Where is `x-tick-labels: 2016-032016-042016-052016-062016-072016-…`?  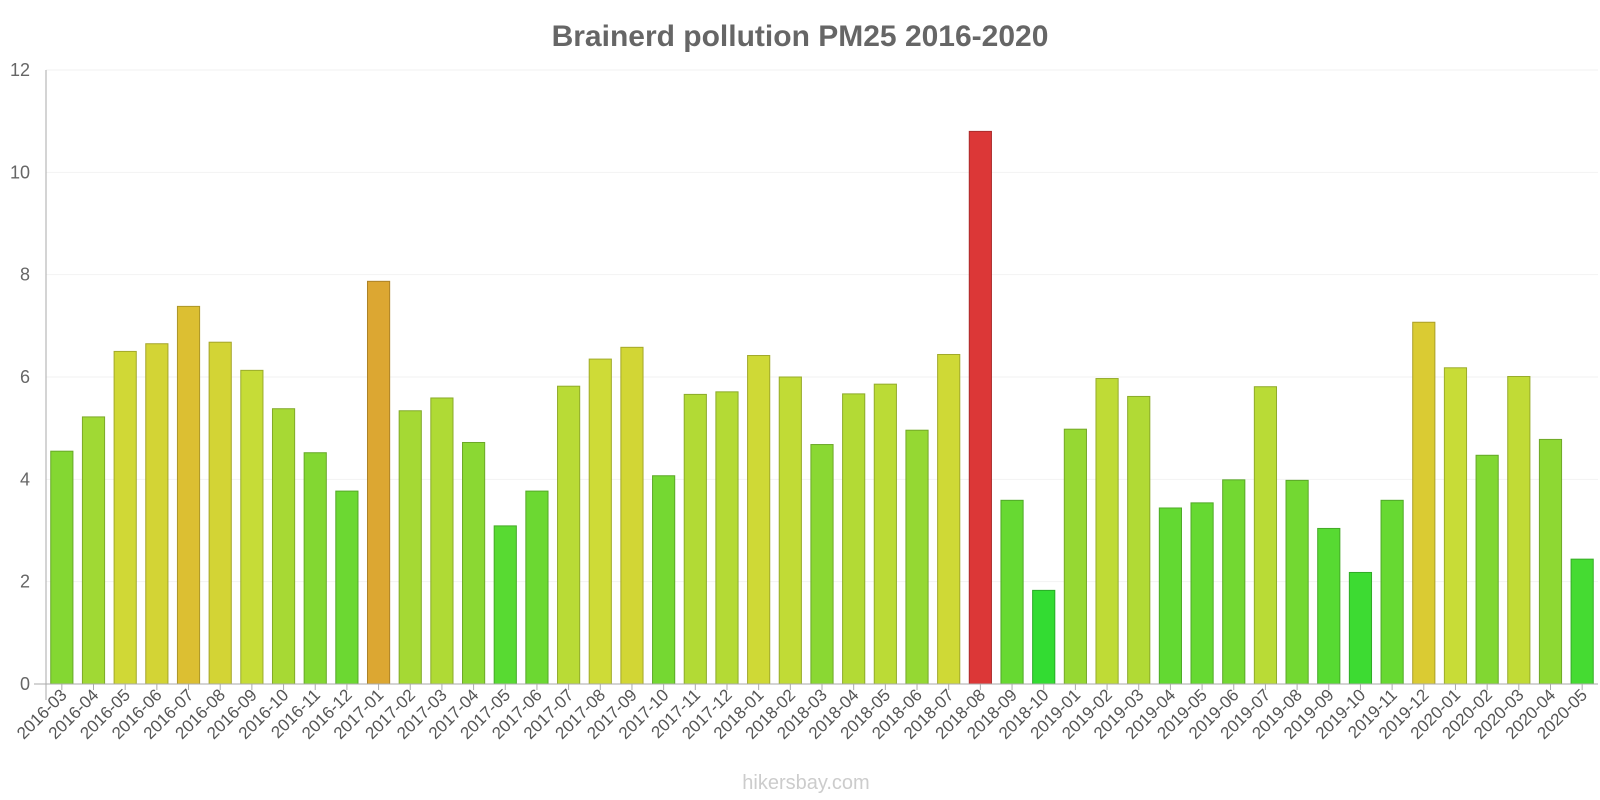 x-tick-labels: 2016-032016-042016-052016-062016-072016-… is located at coordinates (802, 713).